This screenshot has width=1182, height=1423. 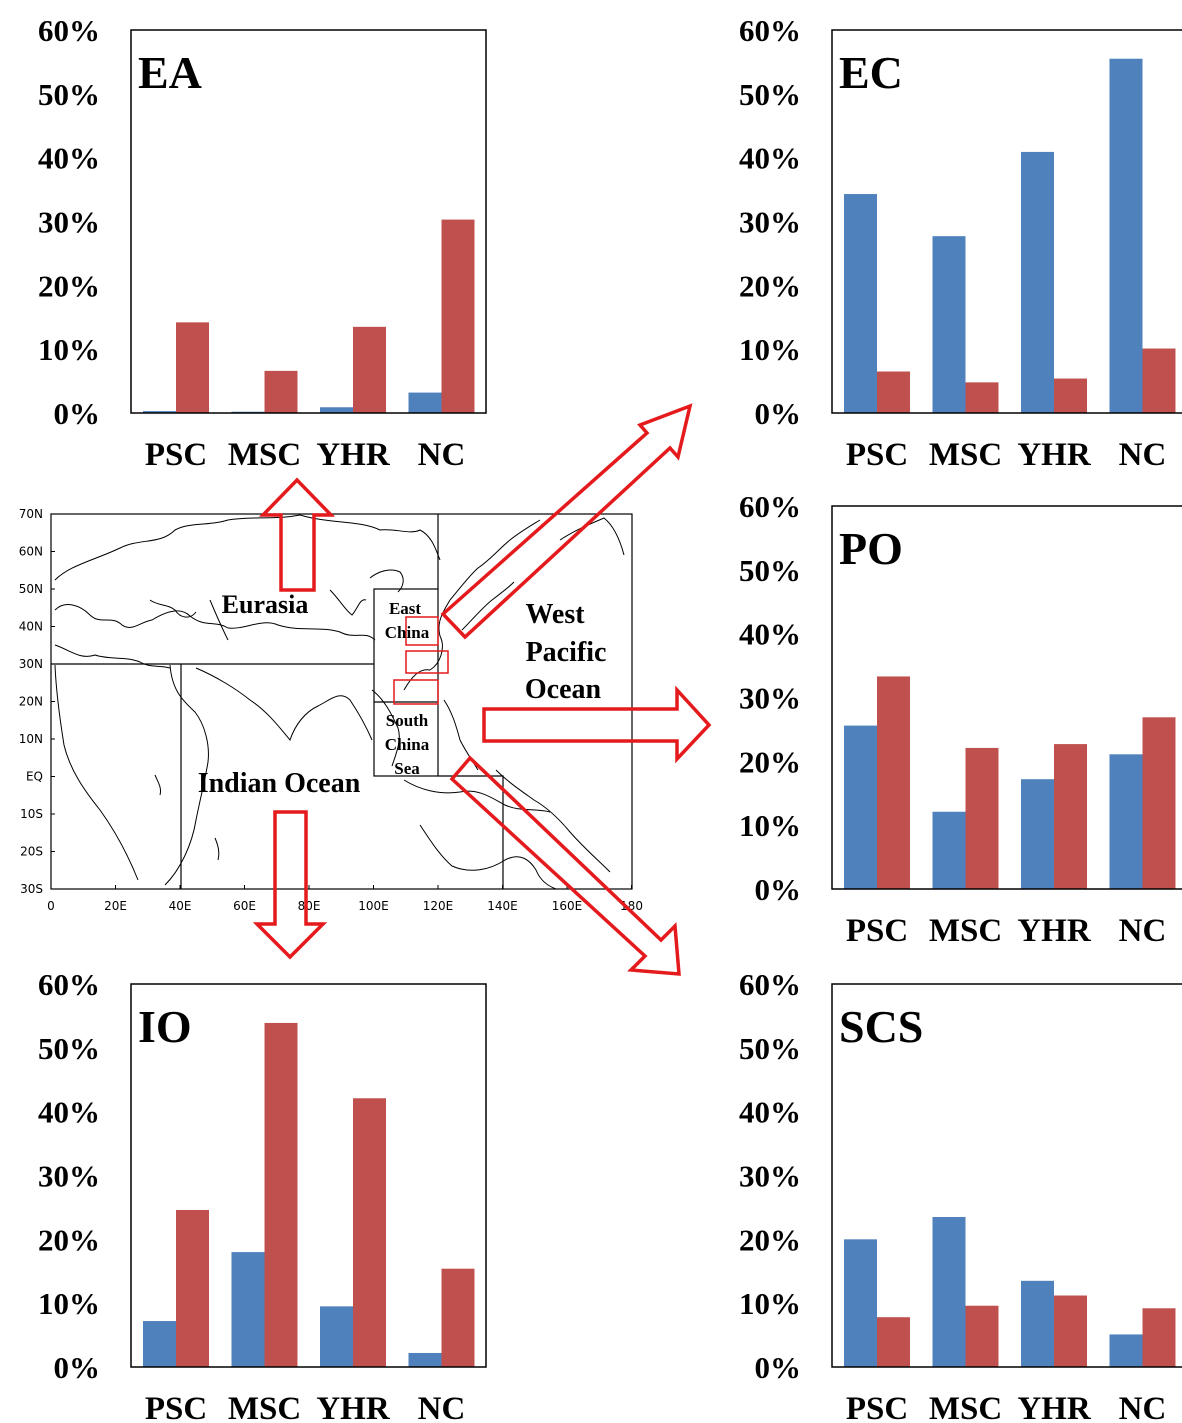 I want to click on label-west-pacific-line3: Ocean, so click(x=563, y=689).